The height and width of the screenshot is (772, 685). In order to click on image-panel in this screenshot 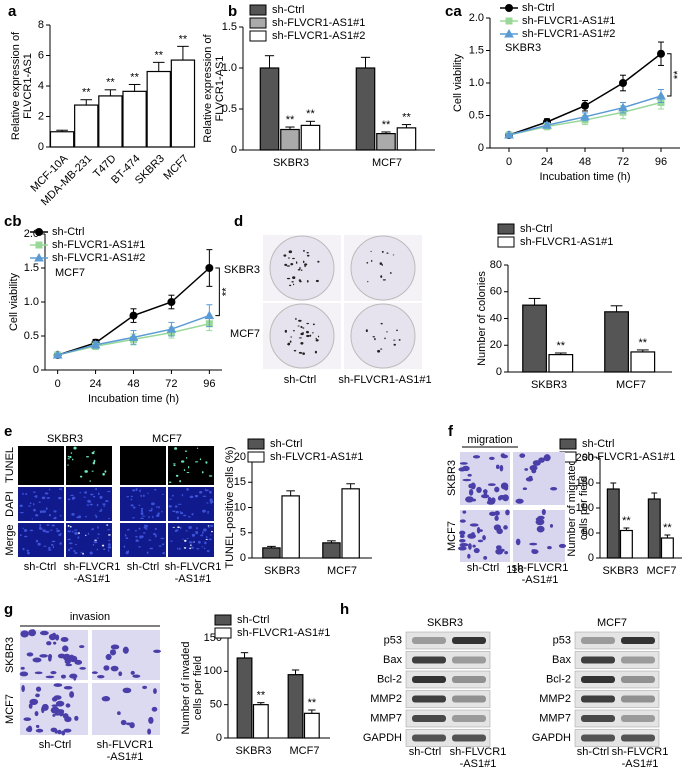, I will do `click(89, 465)`.